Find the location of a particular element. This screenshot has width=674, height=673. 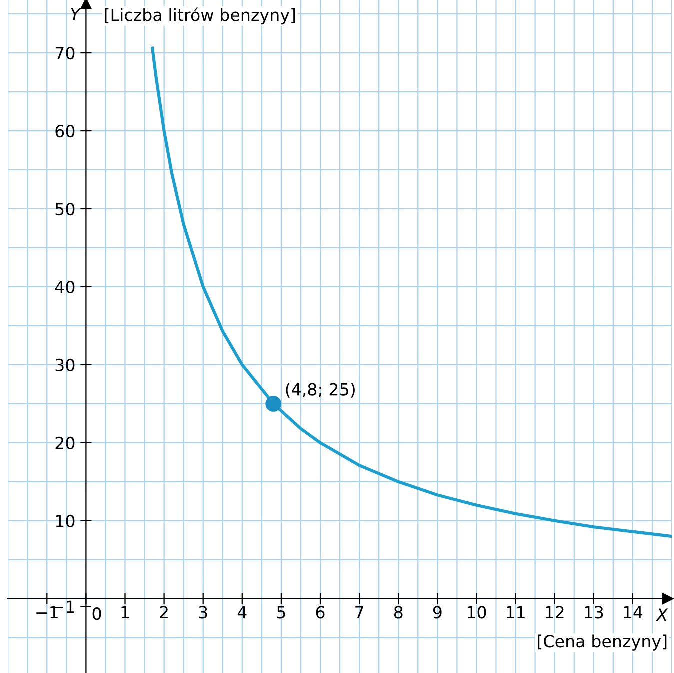

x-tick-label: 14 is located at coordinates (633, 612).